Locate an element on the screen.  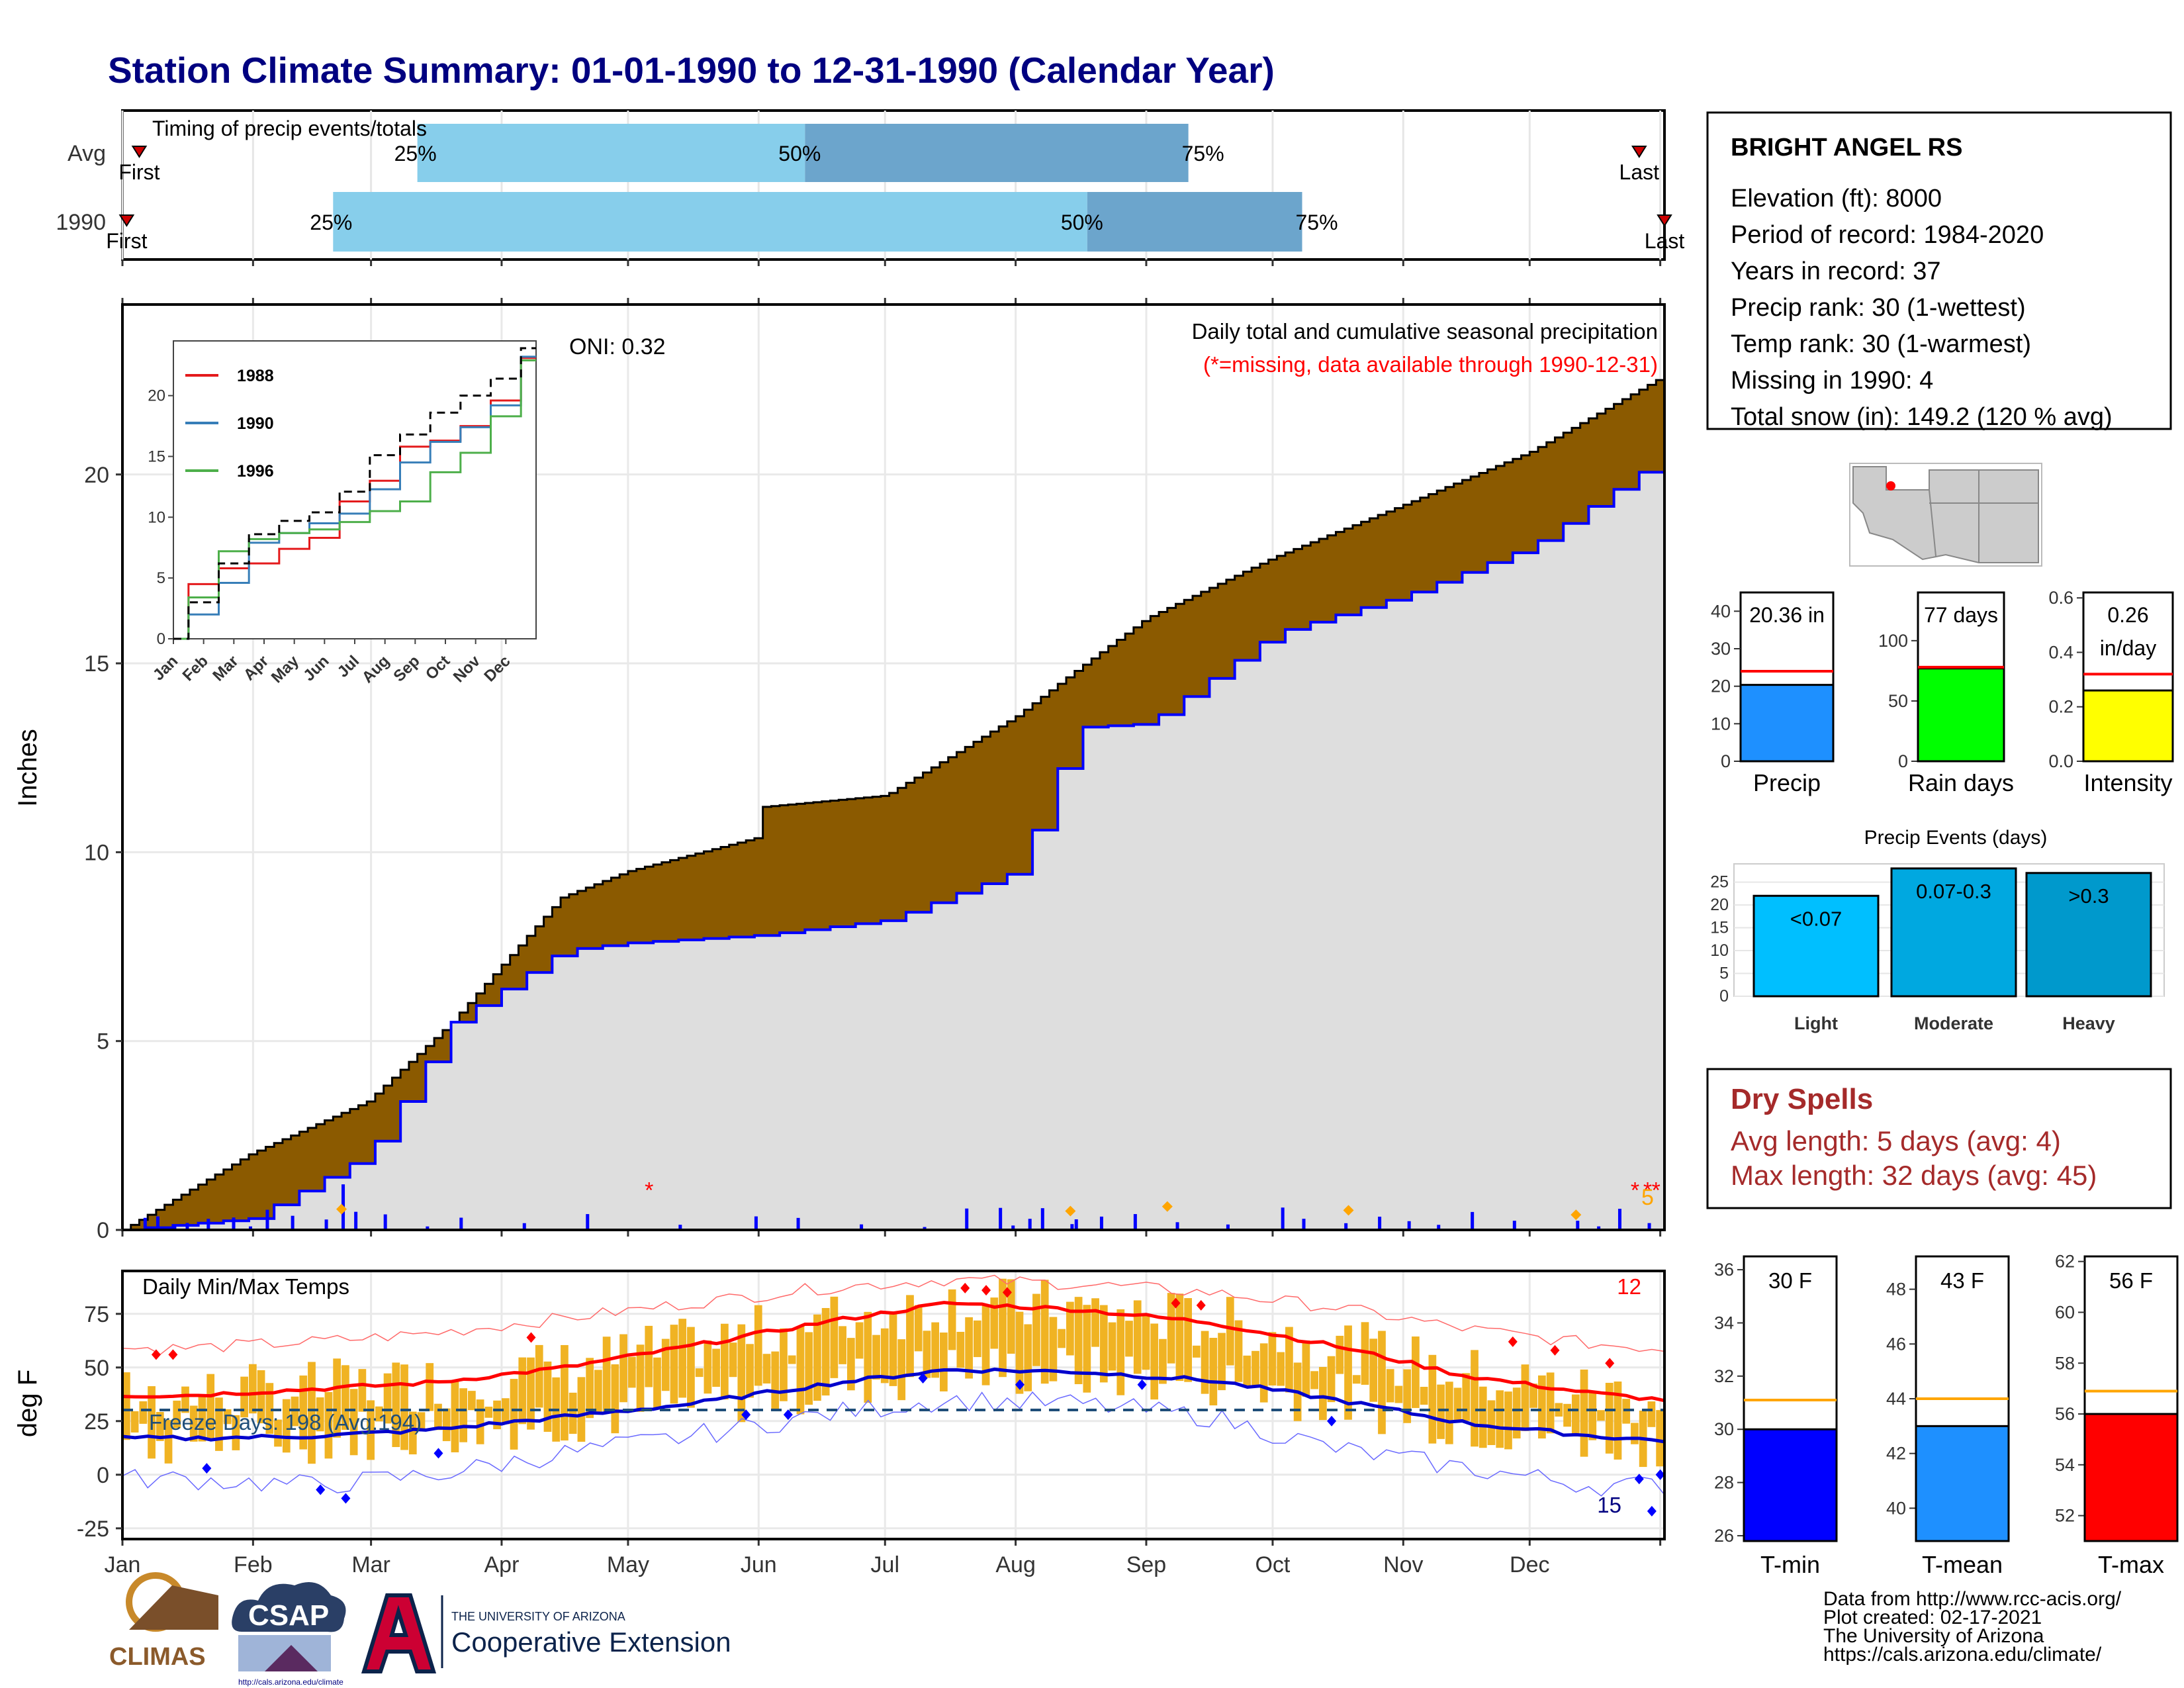
daily-temp-bars is located at coordinates (893, 1373).